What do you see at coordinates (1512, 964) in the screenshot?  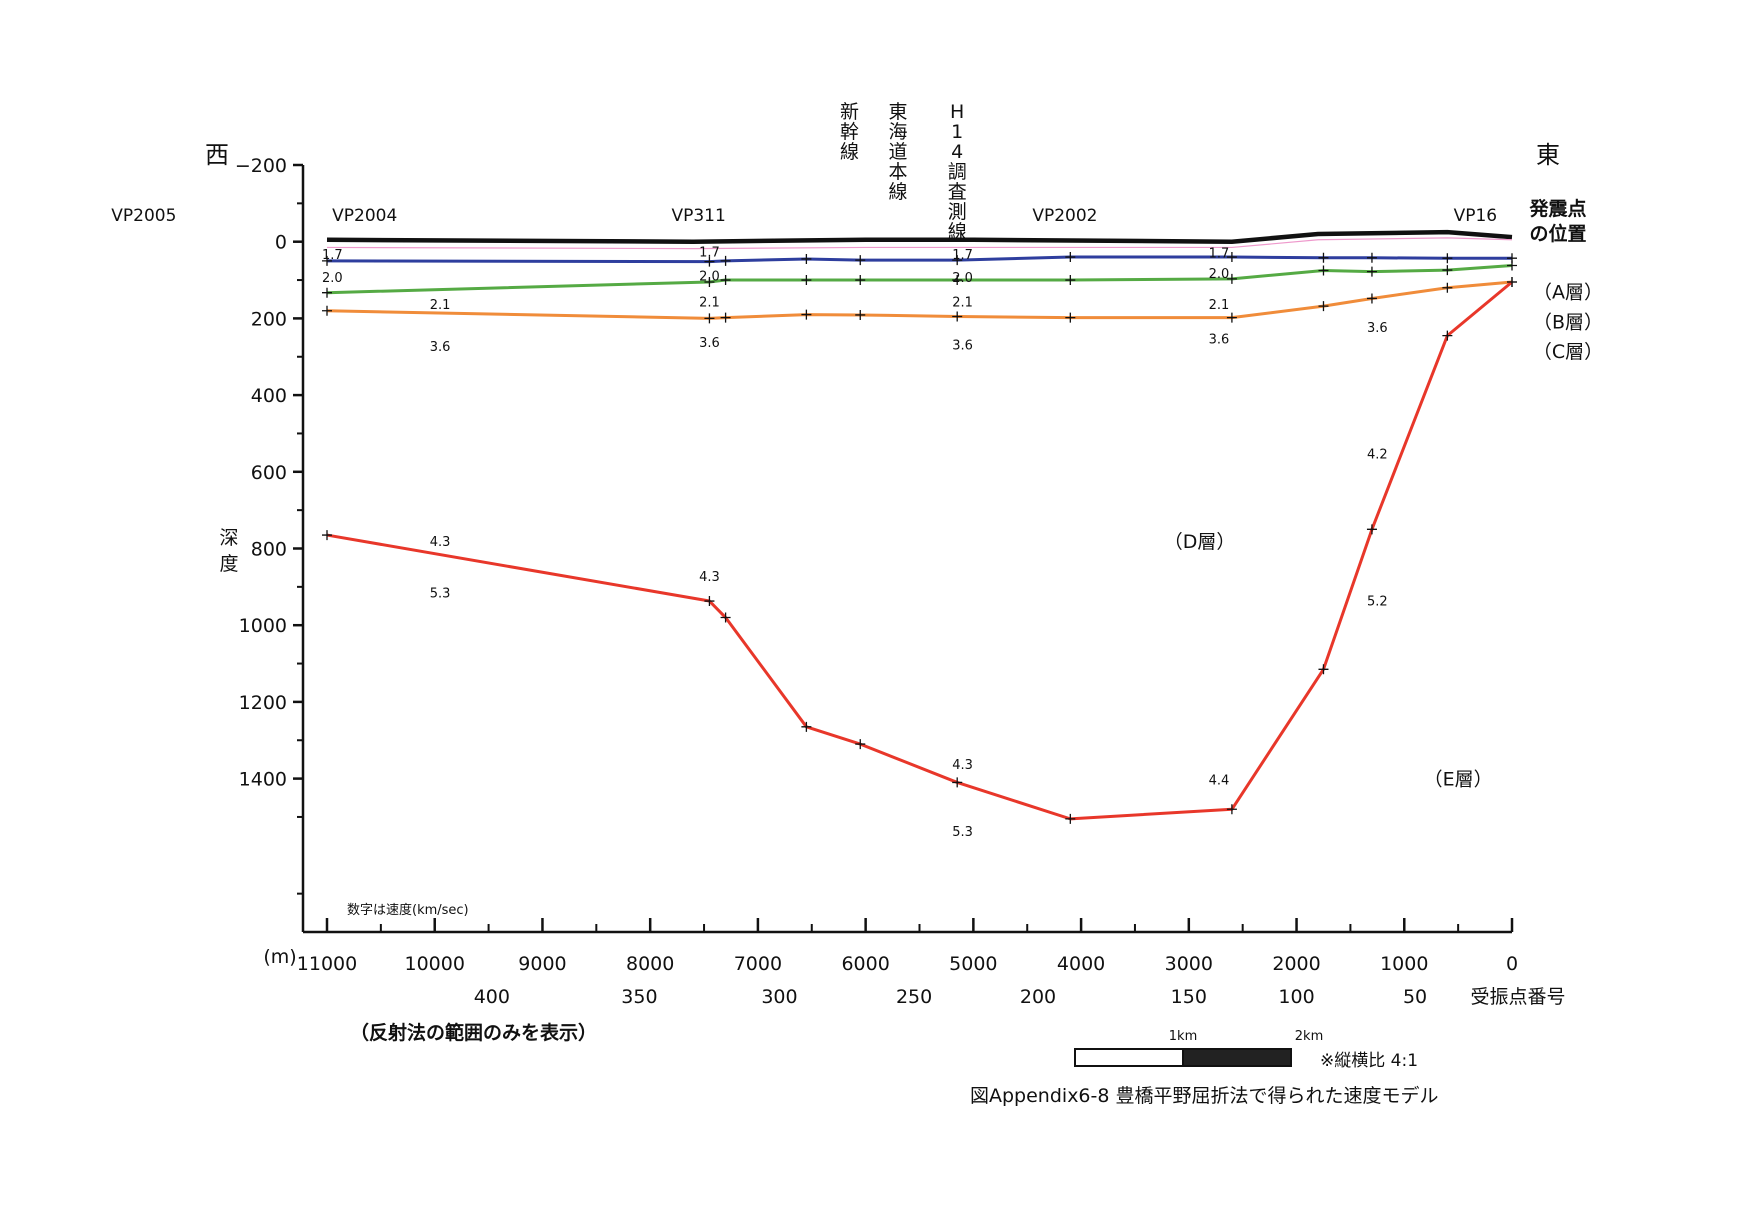 I see `x-tick-label: 0` at bounding box center [1512, 964].